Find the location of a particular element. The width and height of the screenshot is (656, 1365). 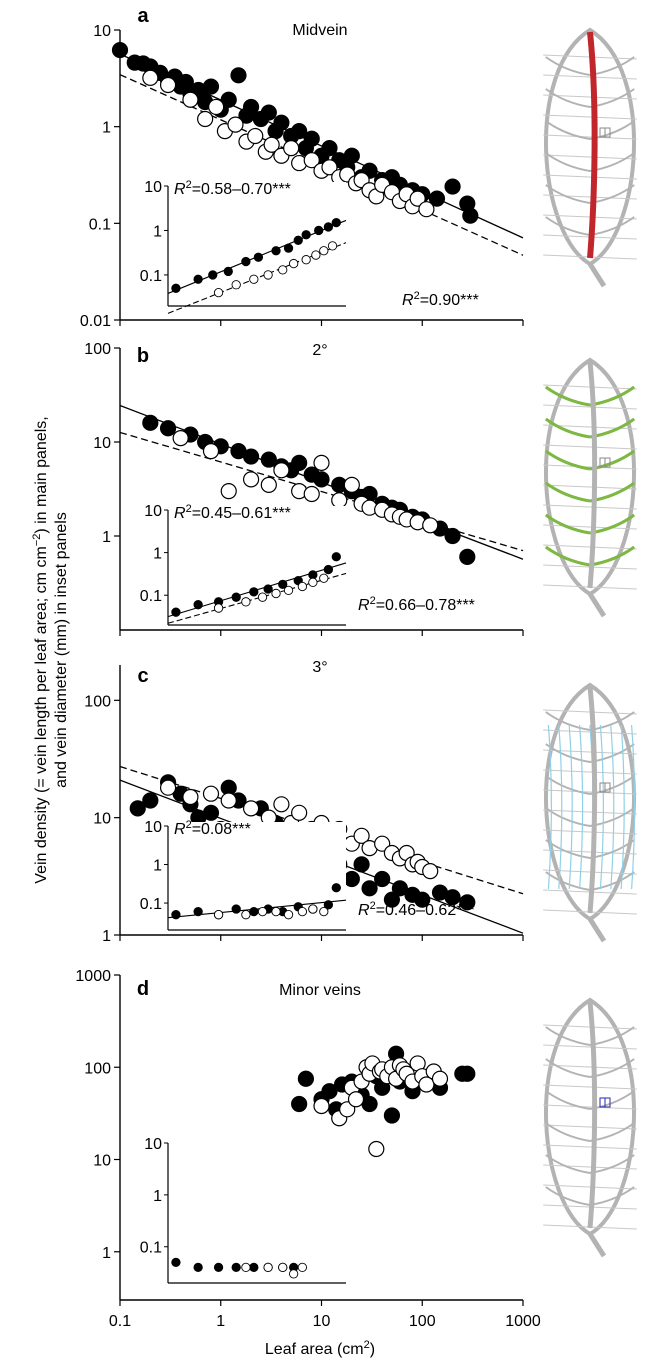

leaf-tertiary-vein is located at coordinates (601, 807).